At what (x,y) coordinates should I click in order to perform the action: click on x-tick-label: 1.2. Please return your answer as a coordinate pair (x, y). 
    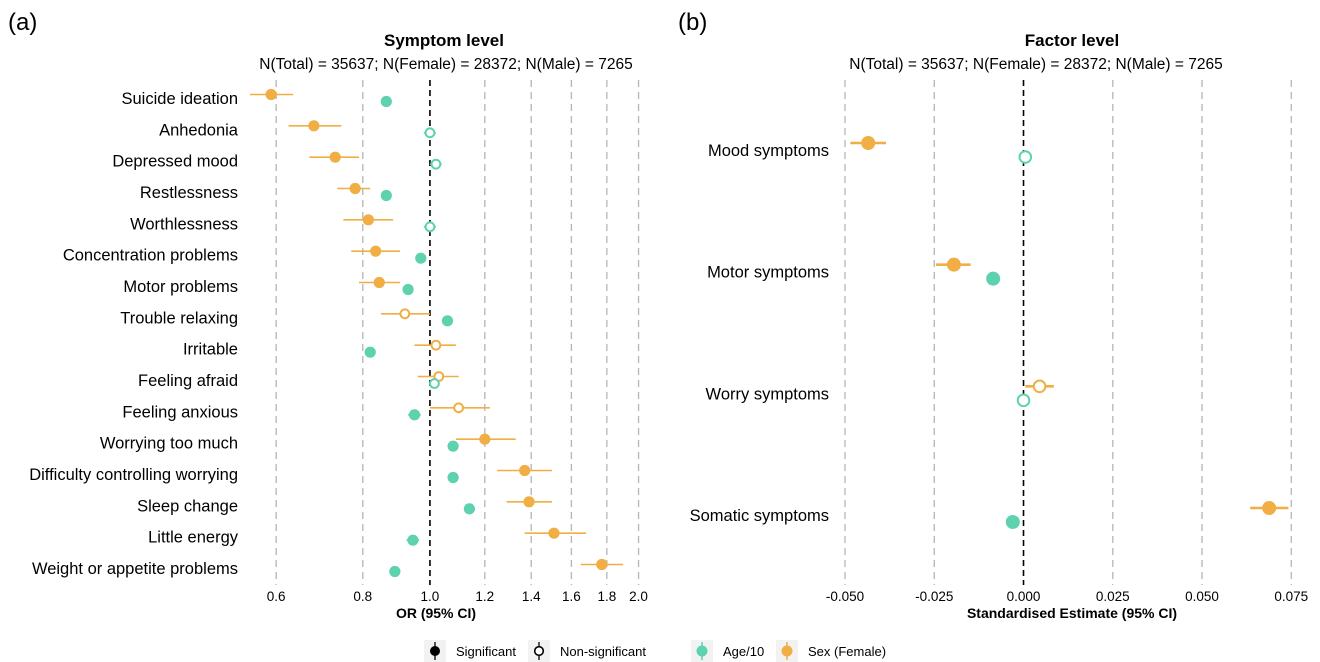
    Looking at the image, I should click on (484, 596).